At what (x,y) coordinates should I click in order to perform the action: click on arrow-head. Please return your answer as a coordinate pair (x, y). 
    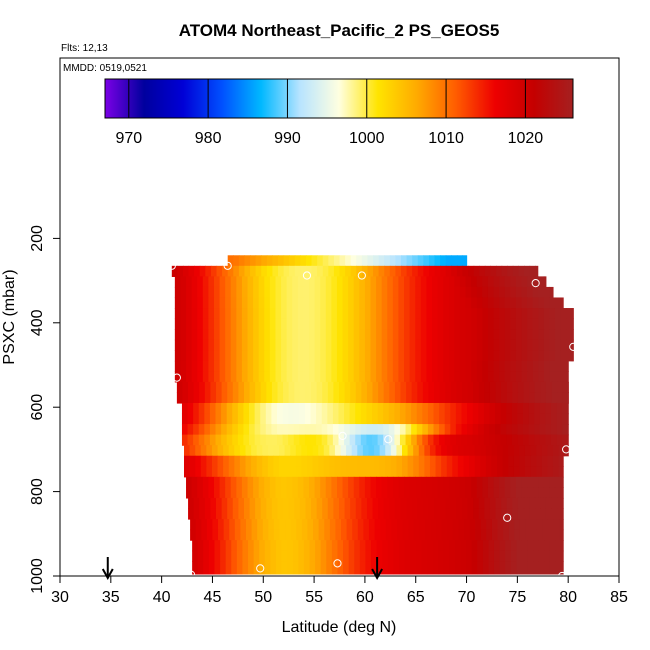
    Looking at the image, I should click on (377, 574).